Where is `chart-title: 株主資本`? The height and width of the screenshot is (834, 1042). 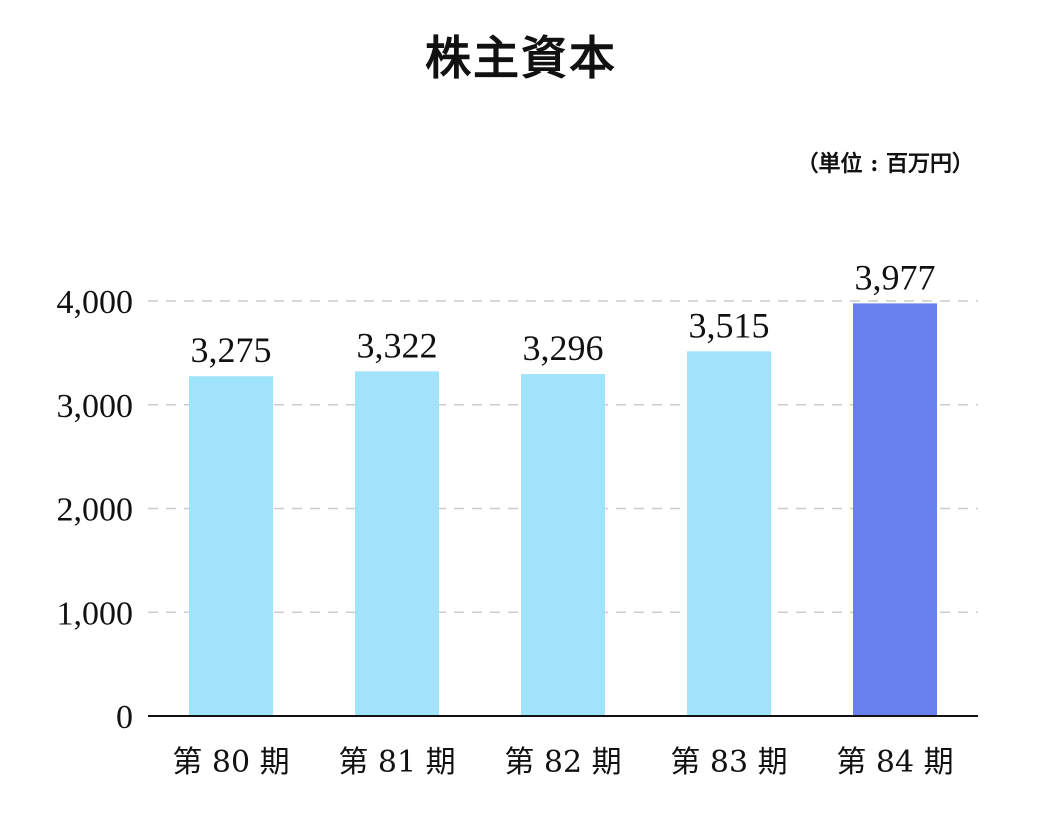
chart-title: 株主資本 is located at coordinates (521, 58).